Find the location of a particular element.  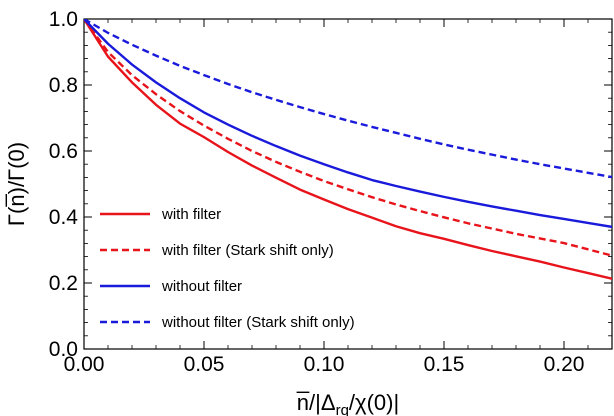

x-tick-label: 0.15 is located at coordinates (444, 364).